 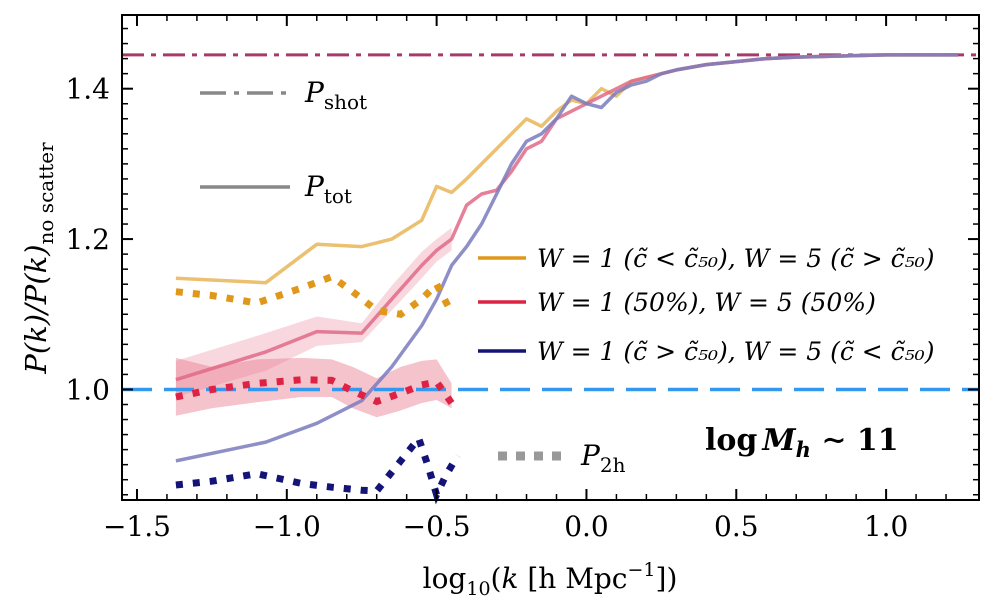 What do you see at coordinates (38, 258) in the screenshot?
I see `y-axis-label: P(k)/P(k)no scatter` at bounding box center [38, 258].